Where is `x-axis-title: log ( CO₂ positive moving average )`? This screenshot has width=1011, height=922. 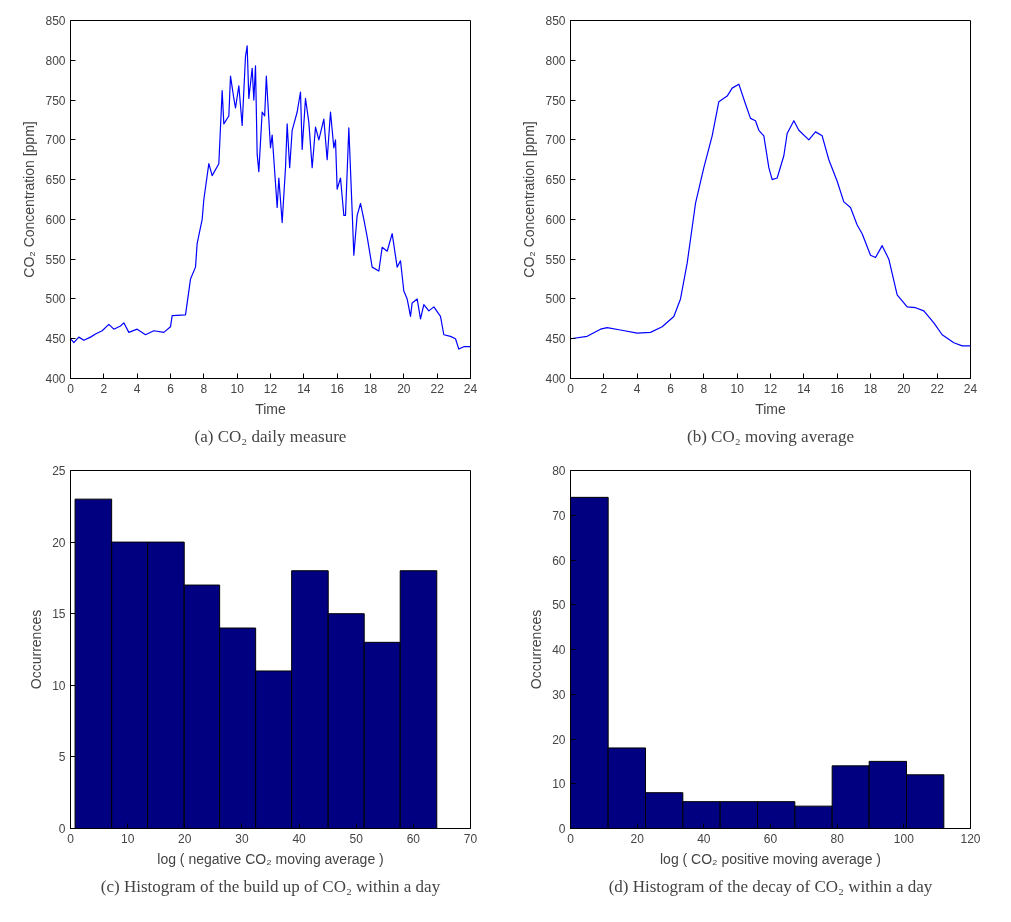
x-axis-title: log ( CO₂ positive moving average ) is located at coordinates (770, 858).